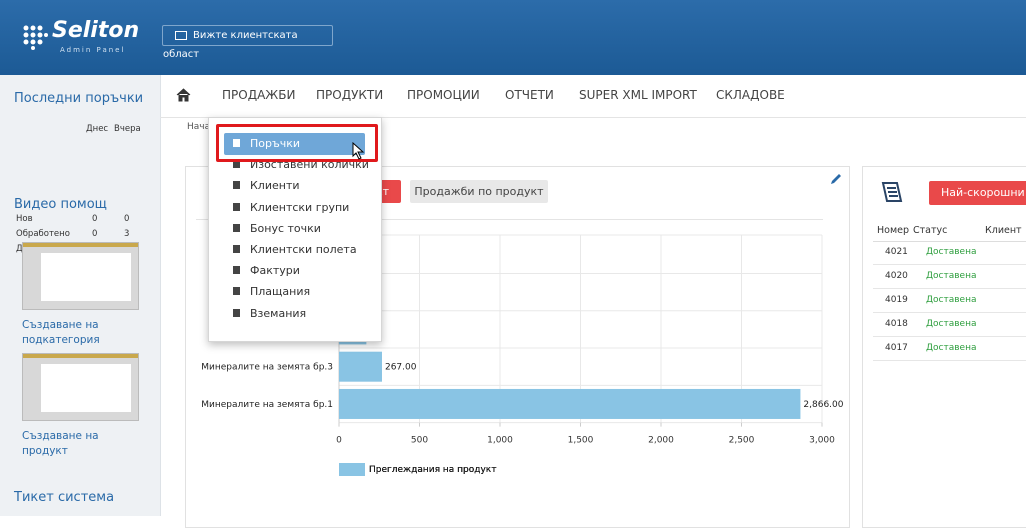 The height and width of the screenshot is (528, 1026). I want to click on highlight-box, so click(297, 143).